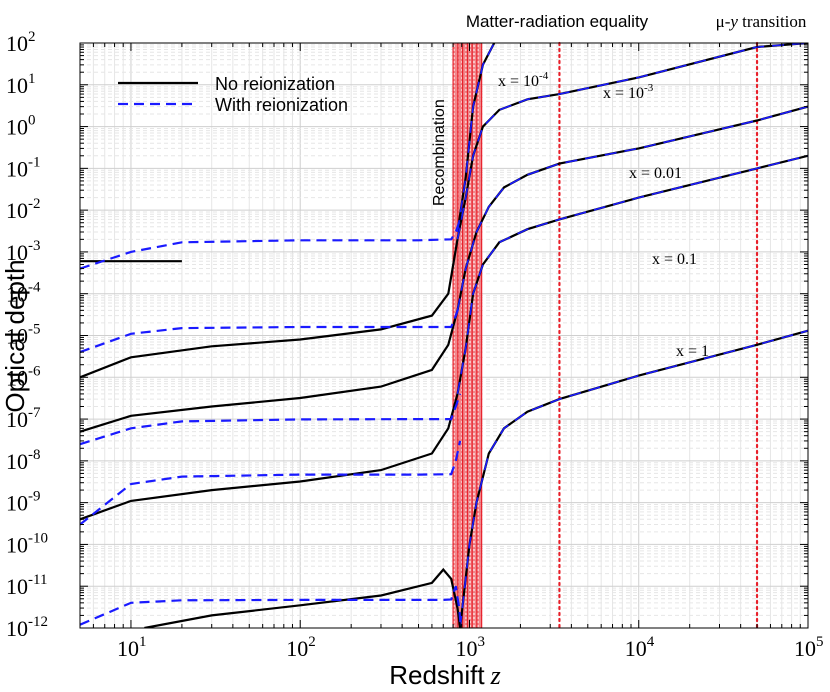  I want to click on x-tick-label: 10¹, so click(132, 647).